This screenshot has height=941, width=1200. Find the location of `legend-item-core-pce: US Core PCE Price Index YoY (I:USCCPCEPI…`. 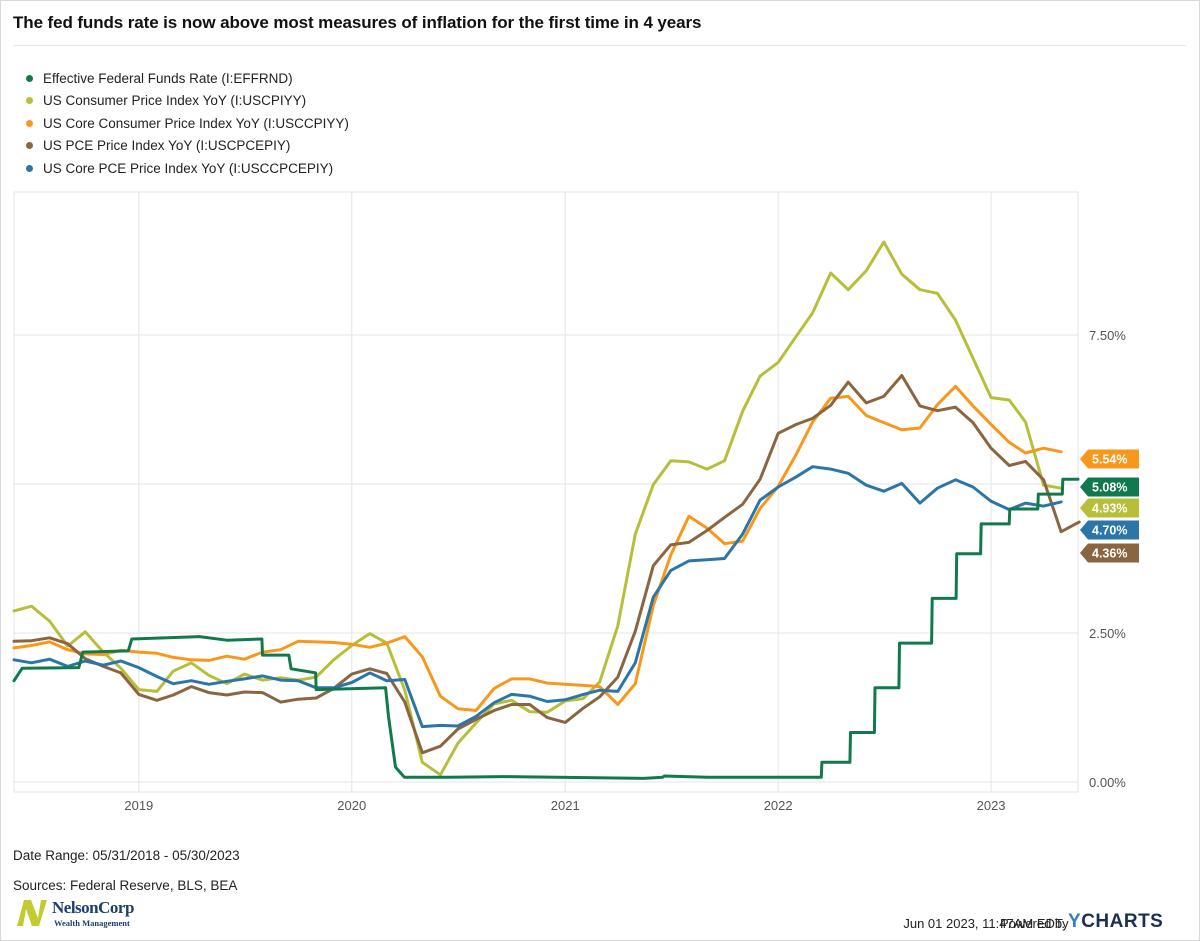

legend-item-core-pce: US Core PCE Price Index YoY (I:USCCPCEPI… is located at coordinates (187, 168).